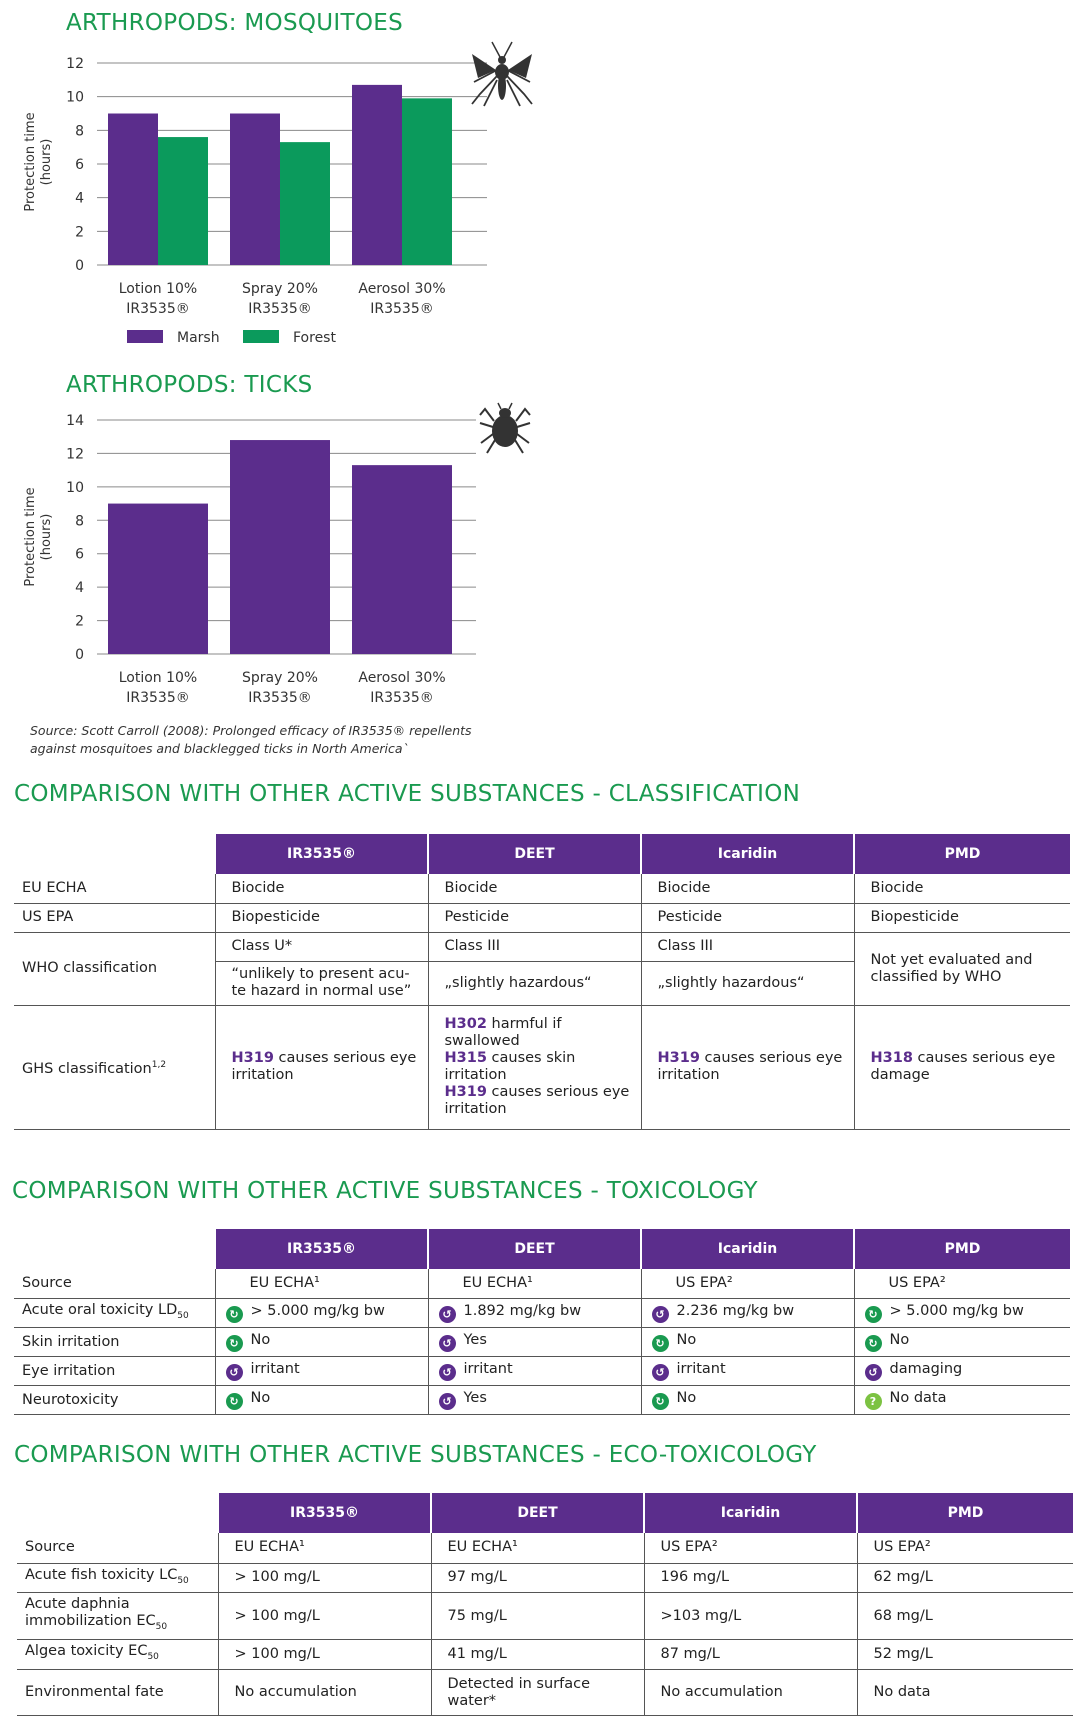 This screenshot has height=1728, width=1083. I want to click on hazard-text: harmful if swallowed, so click(503, 1032).